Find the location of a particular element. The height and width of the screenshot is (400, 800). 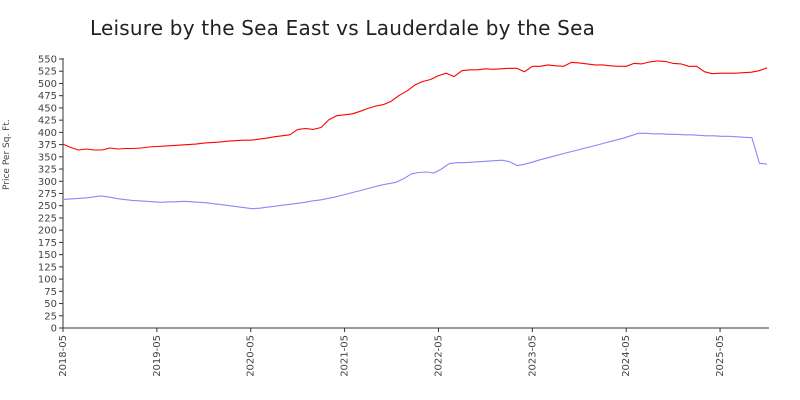

x-tick-label: 2021-05 is located at coordinates (345, 356).